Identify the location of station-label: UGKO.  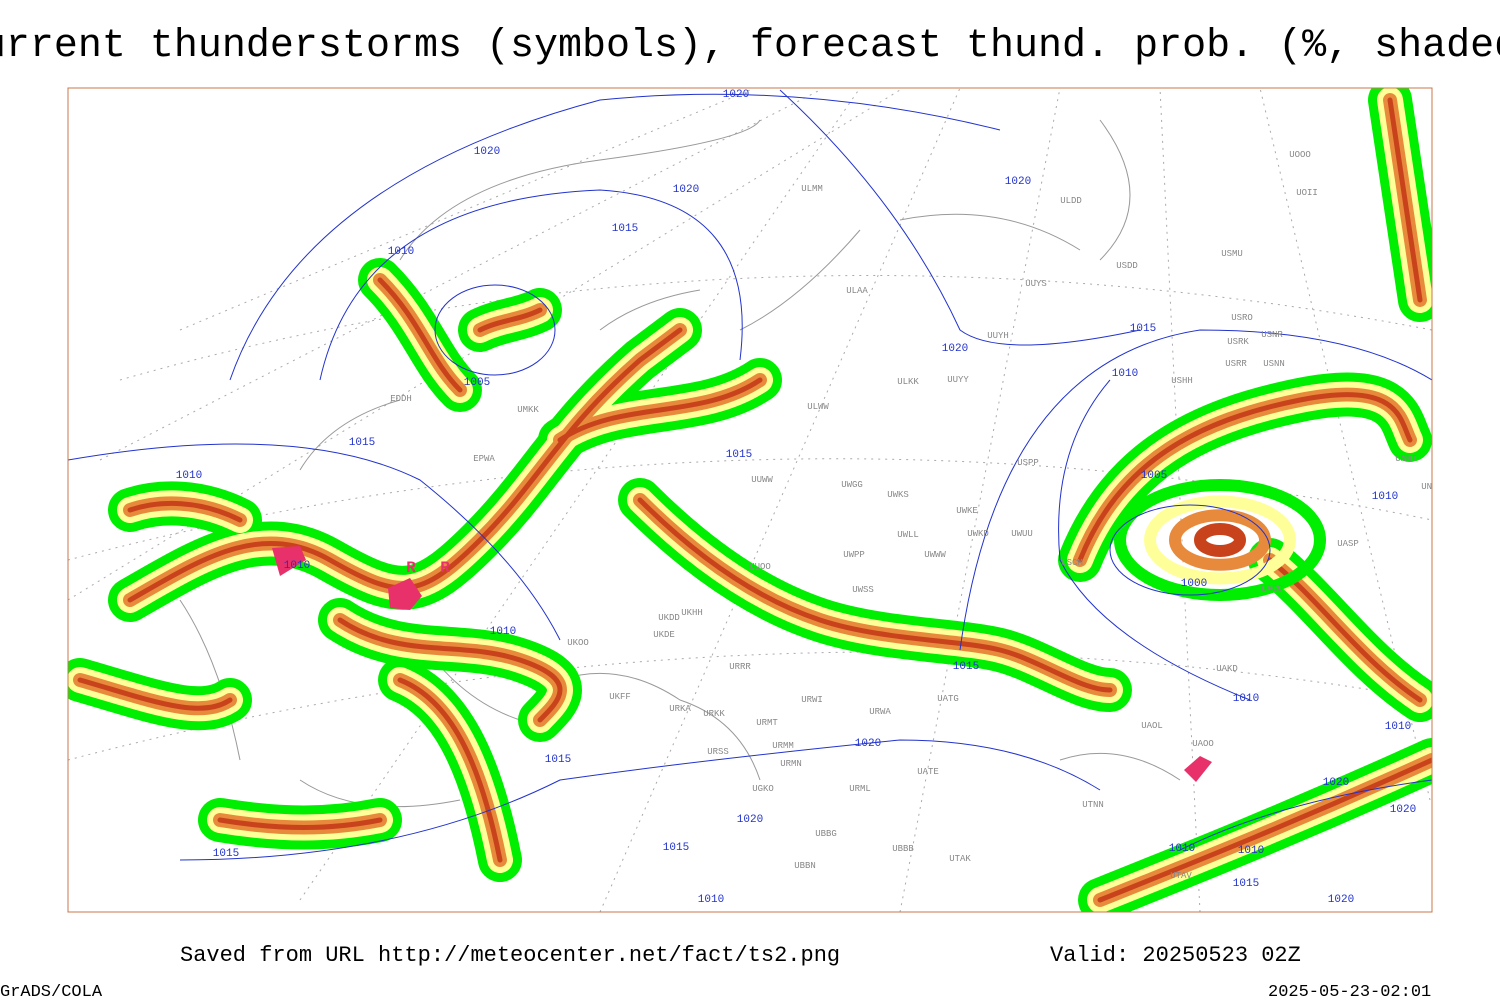
(763, 789).